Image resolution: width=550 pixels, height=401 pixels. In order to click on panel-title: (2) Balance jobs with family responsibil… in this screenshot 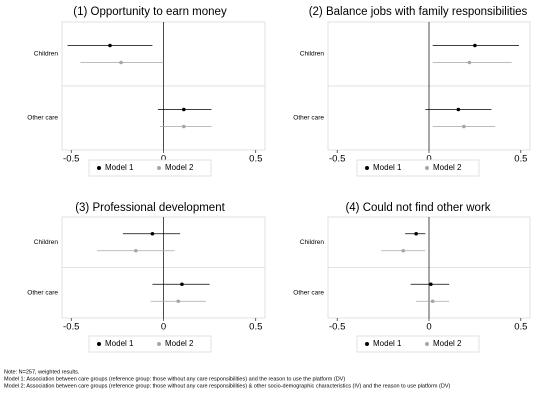, I will do `click(418, 12)`.